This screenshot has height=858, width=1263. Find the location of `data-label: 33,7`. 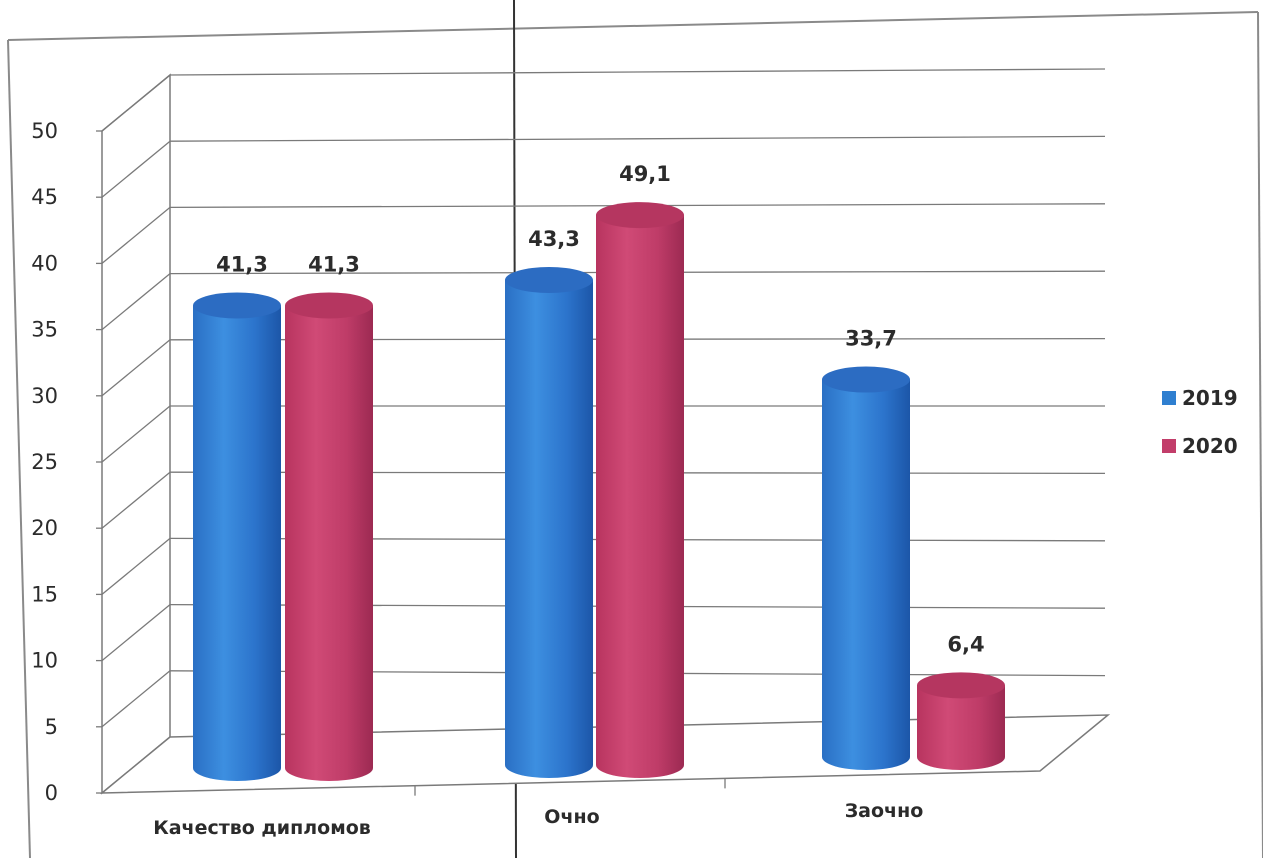

data-label: 33,7 is located at coordinates (871, 339).